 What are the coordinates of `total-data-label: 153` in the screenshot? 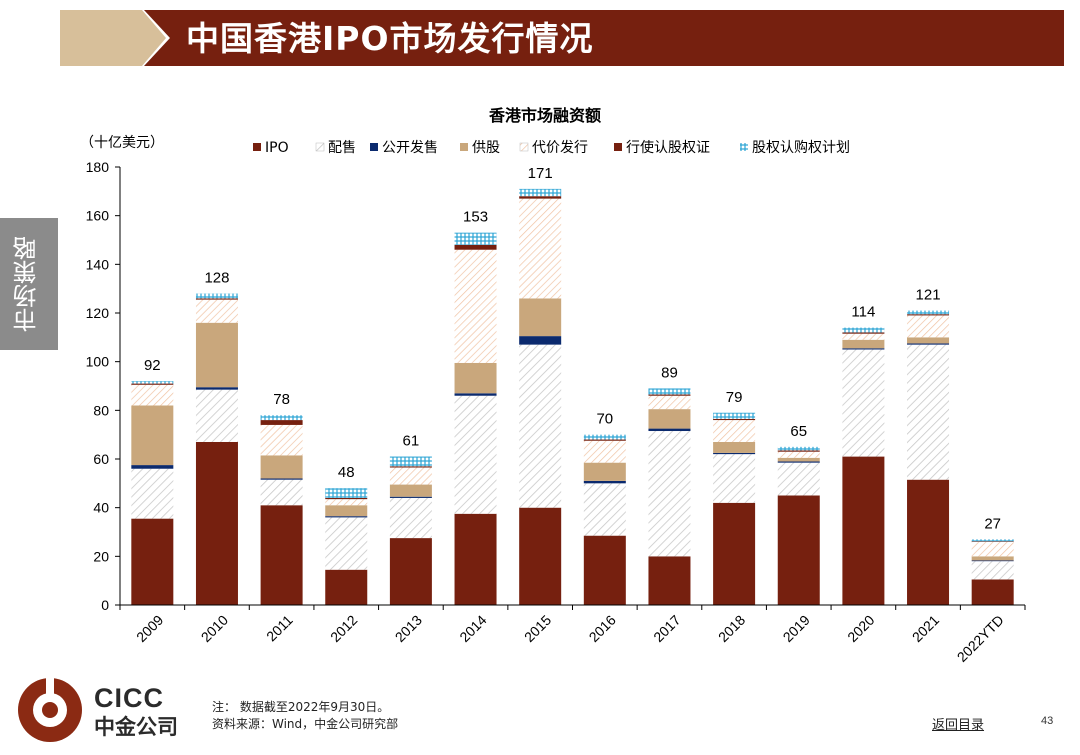 It's located at (475, 217).